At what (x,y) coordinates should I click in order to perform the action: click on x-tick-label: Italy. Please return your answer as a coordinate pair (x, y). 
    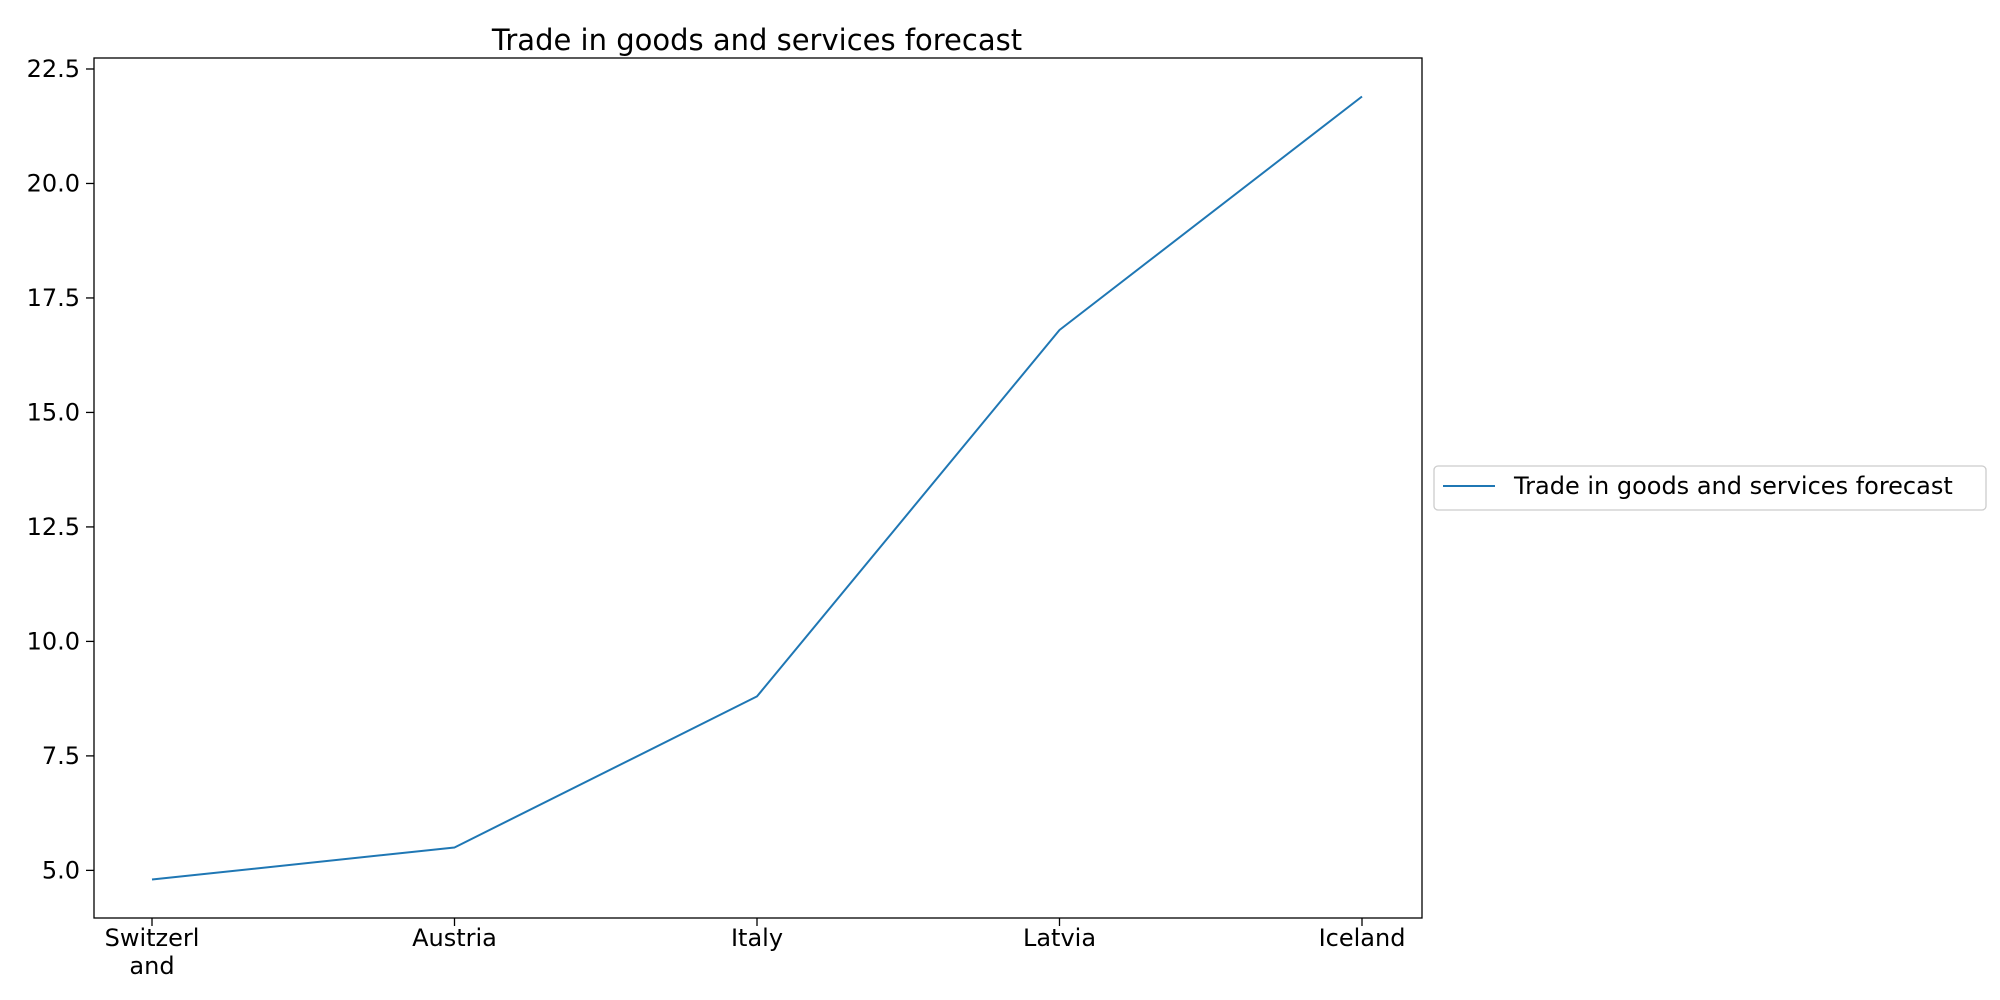
    Looking at the image, I should click on (757, 938).